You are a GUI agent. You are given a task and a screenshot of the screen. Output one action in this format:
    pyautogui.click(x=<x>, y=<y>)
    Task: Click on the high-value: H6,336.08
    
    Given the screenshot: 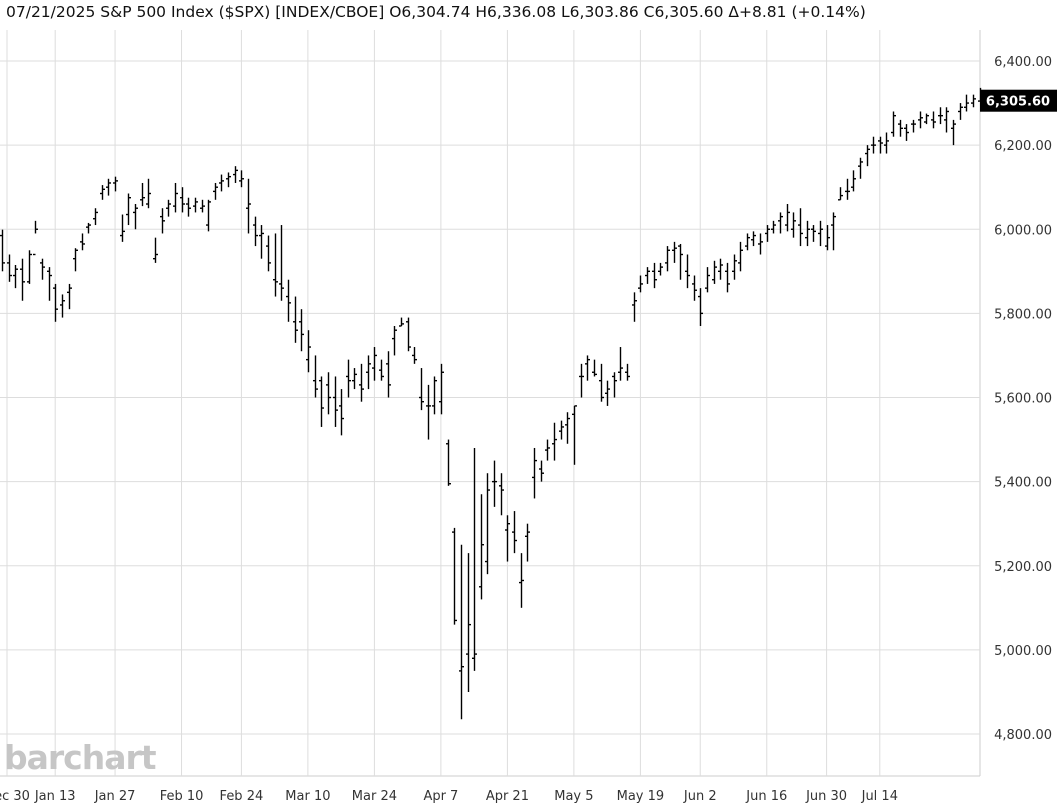 What is the action you would take?
    pyautogui.click(x=516, y=12)
    